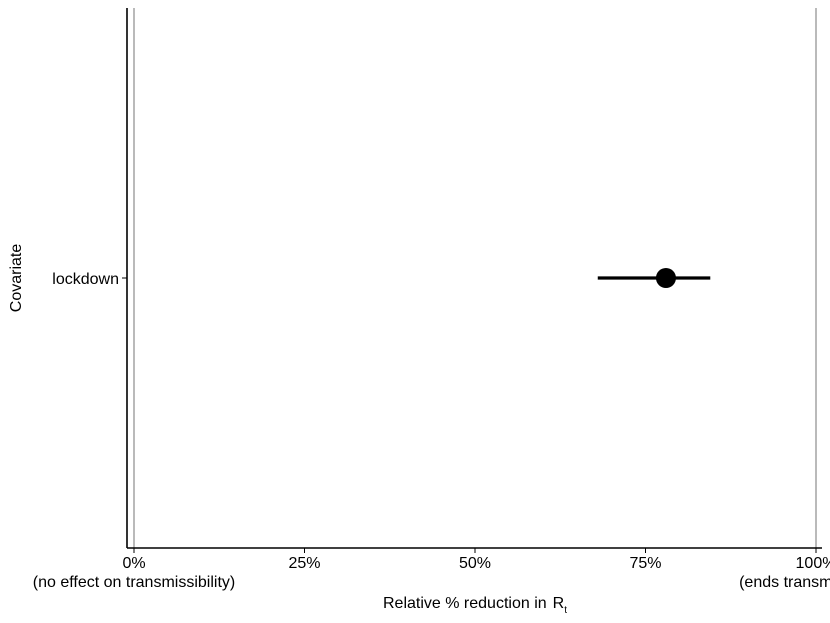 This screenshot has width=830, height=623. Describe the element at coordinates (304, 563) in the screenshot. I see `x-tick-label-1: 25%` at that location.